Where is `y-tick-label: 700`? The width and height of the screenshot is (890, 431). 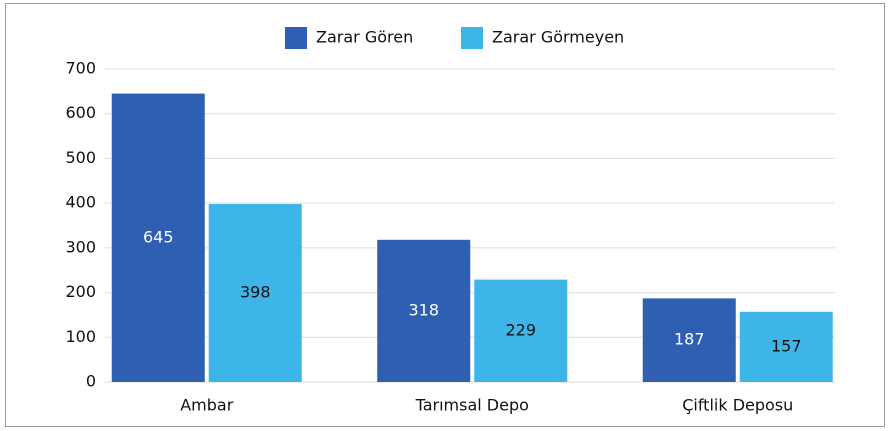
y-tick-label: 700 is located at coordinates (80, 68).